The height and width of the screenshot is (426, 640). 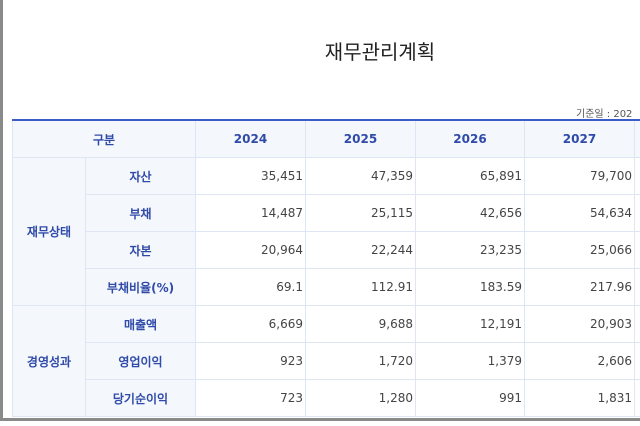 I want to click on value-cell: 47,359, so click(x=360, y=176).